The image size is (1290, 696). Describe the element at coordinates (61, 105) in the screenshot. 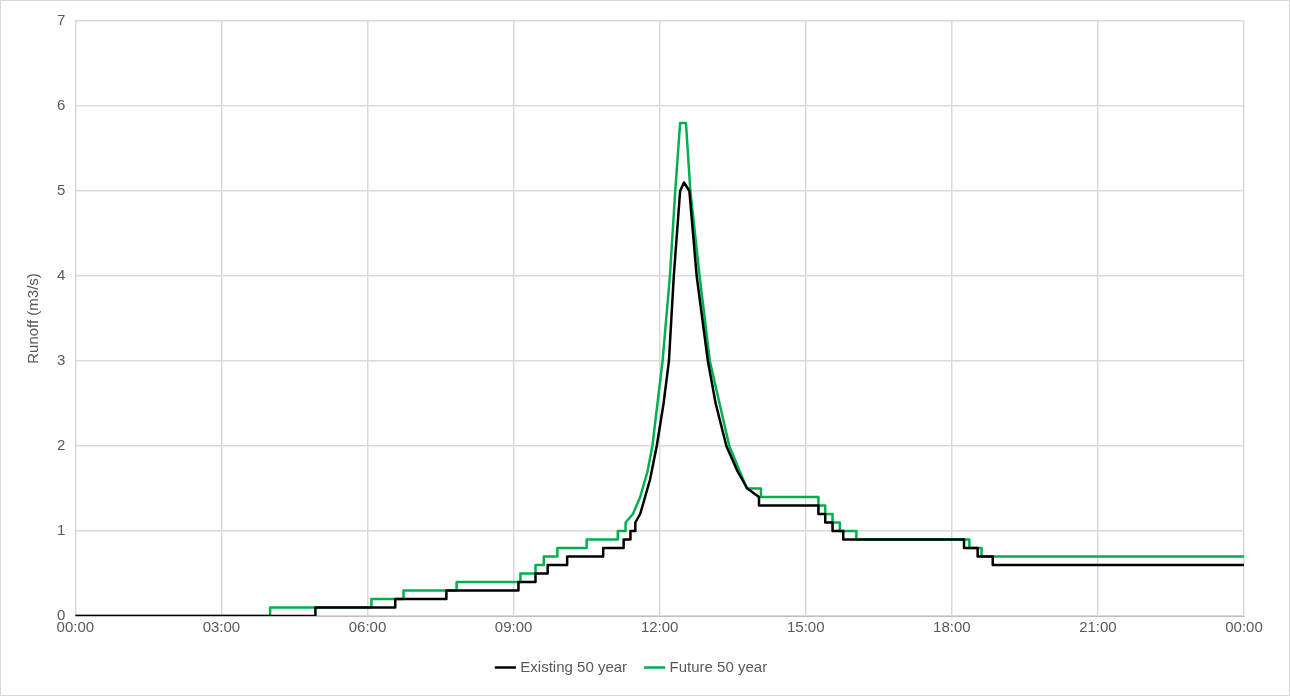

I see `y-tick-label: 6` at that location.